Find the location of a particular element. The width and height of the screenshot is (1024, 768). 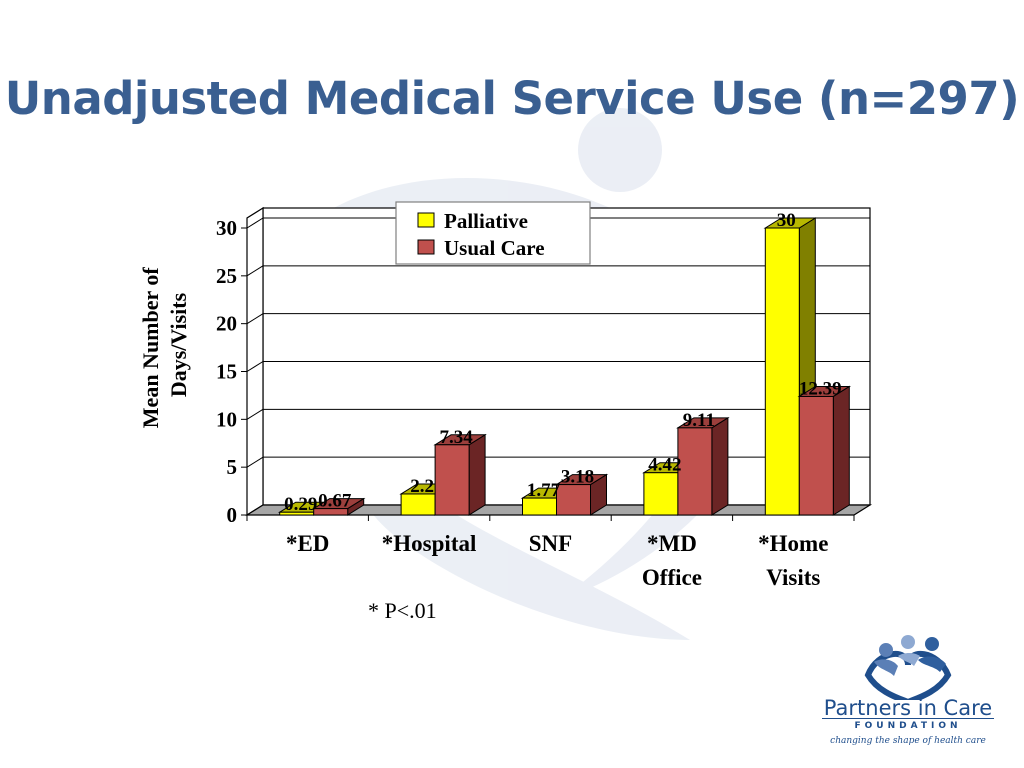

data-label: 12.39 is located at coordinates (820, 388).